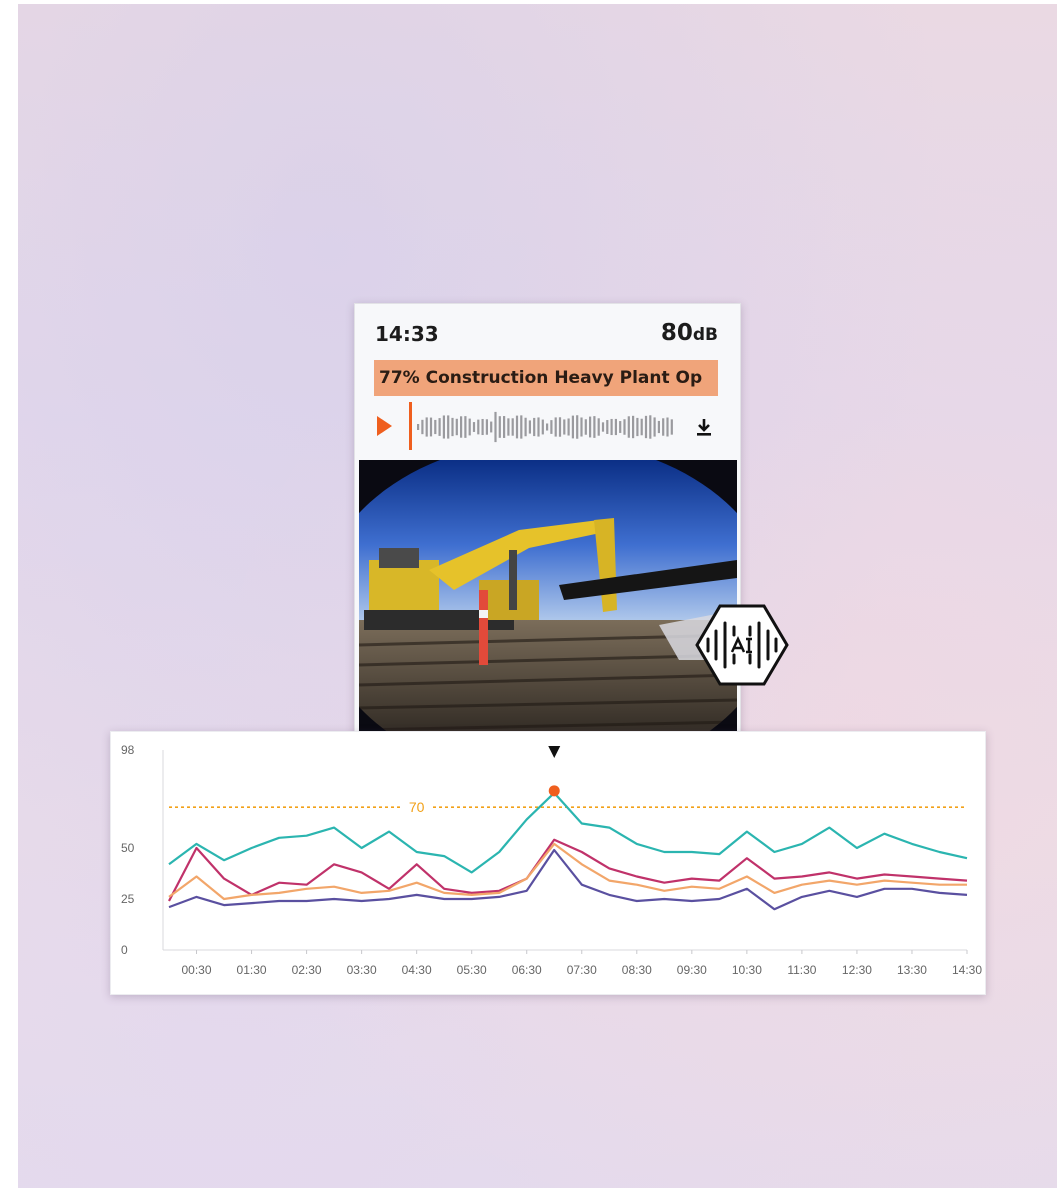 Image resolution: width=1057 pixels, height=1188 pixels. What do you see at coordinates (407, 334) in the screenshot?
I see `event-time: 14:33` at bounding box center [407, 334].